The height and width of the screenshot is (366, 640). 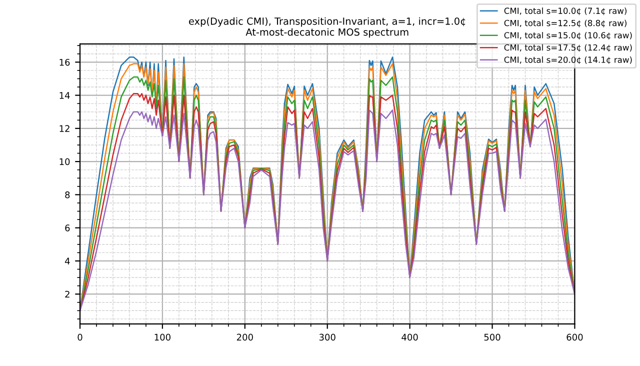 I want to click on chart-title: exp(Dyadic CMI), Transposition-Invariant, a=1, incr=1.0¢ At-most-decatonic MOS spectrum, so click(x=327, y=27).